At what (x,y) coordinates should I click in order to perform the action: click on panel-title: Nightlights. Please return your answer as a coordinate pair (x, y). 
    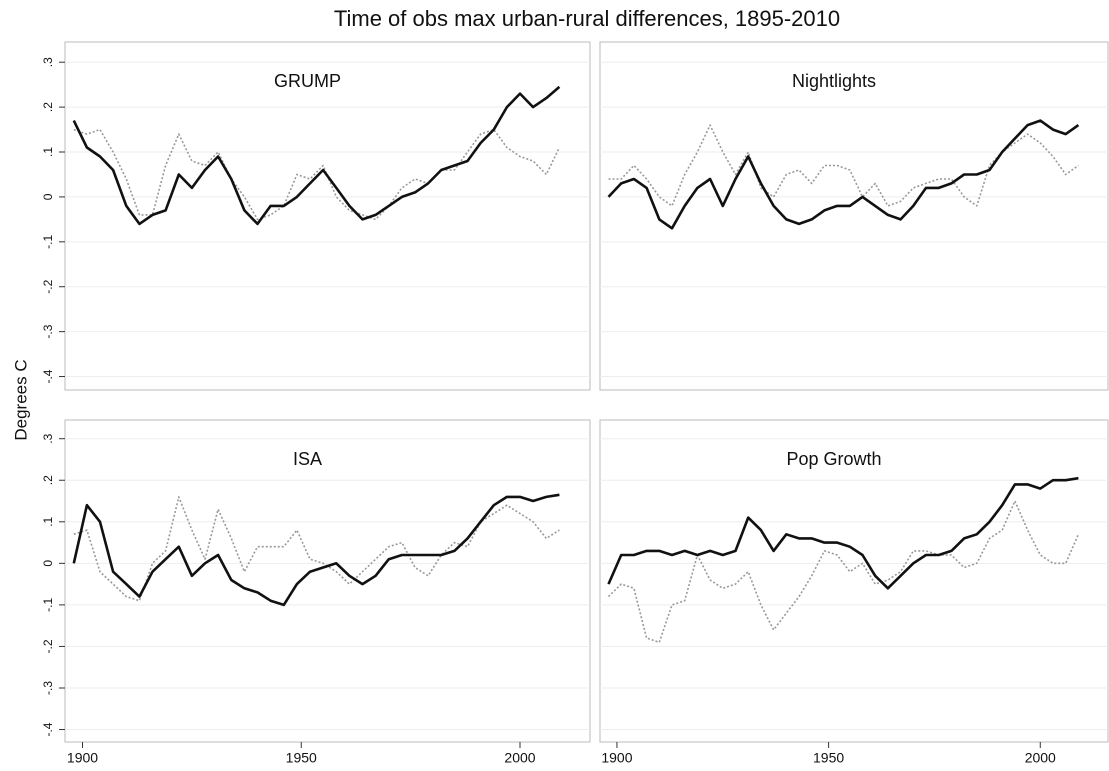
    Looking at the image, I should click on (834, 81).